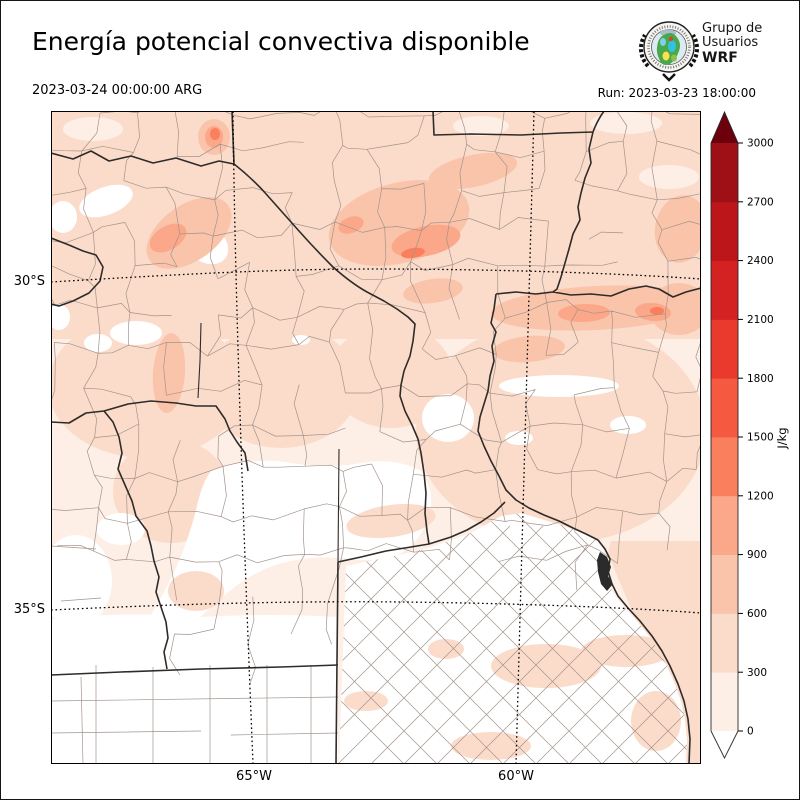  I want to click on colorbar-unit-label: J/kg, so click(782, 438).